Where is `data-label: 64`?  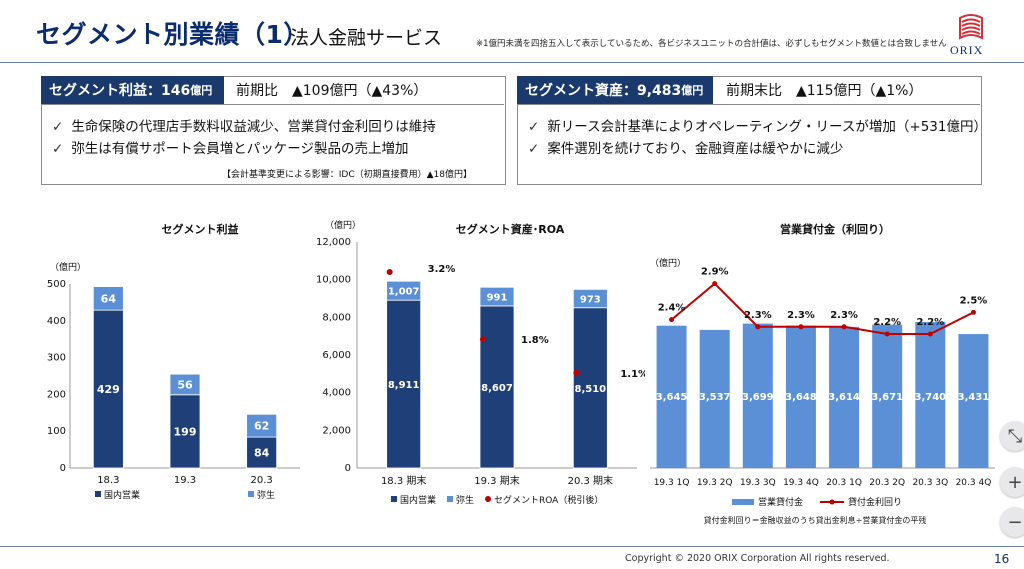
data-label: 64 is located at coordinates (109, 298).